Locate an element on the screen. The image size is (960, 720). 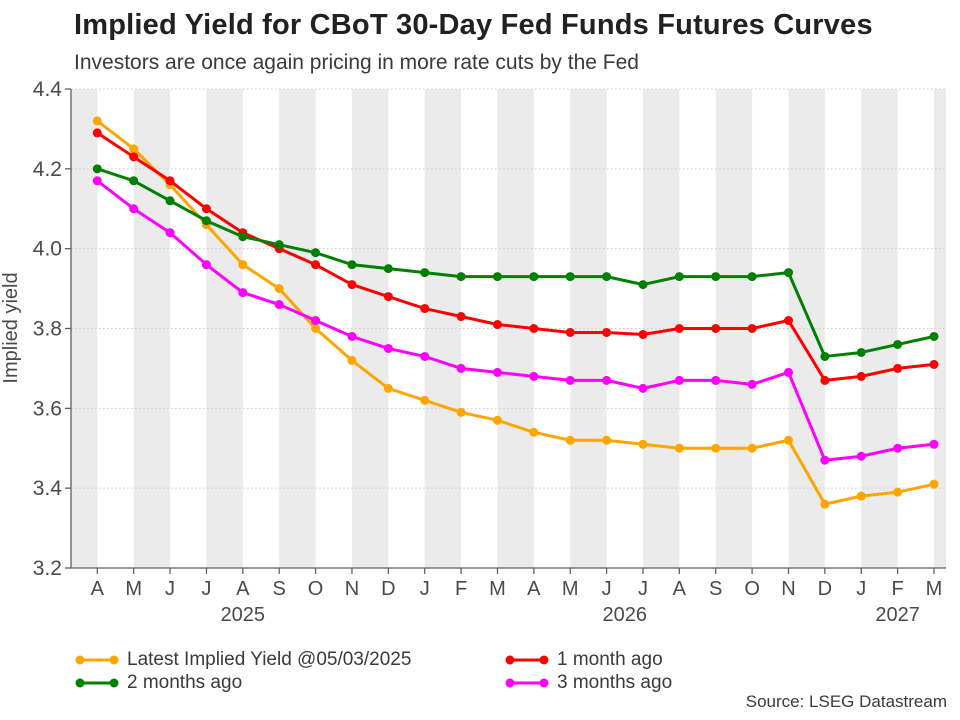
svg-text: 3.2 is located at coordinates (47, 568).